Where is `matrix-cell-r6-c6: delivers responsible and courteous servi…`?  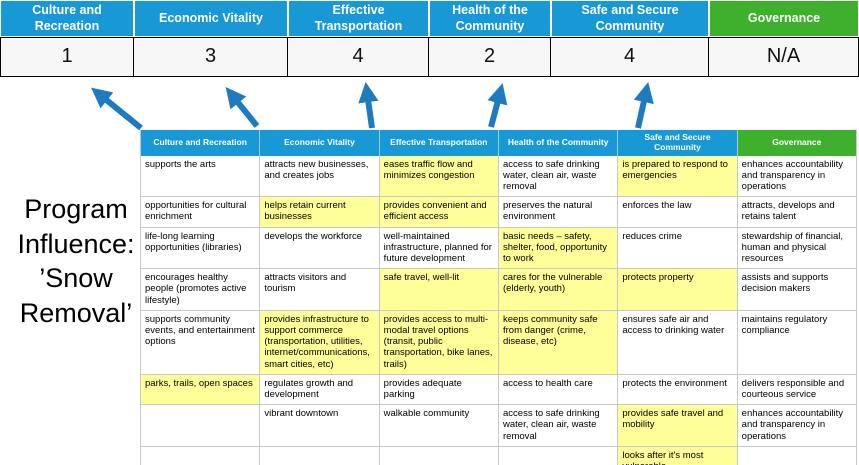 matrix-cell-r6-c6: delivers responsible and courteous servi… is located at coordinates (797, 390).